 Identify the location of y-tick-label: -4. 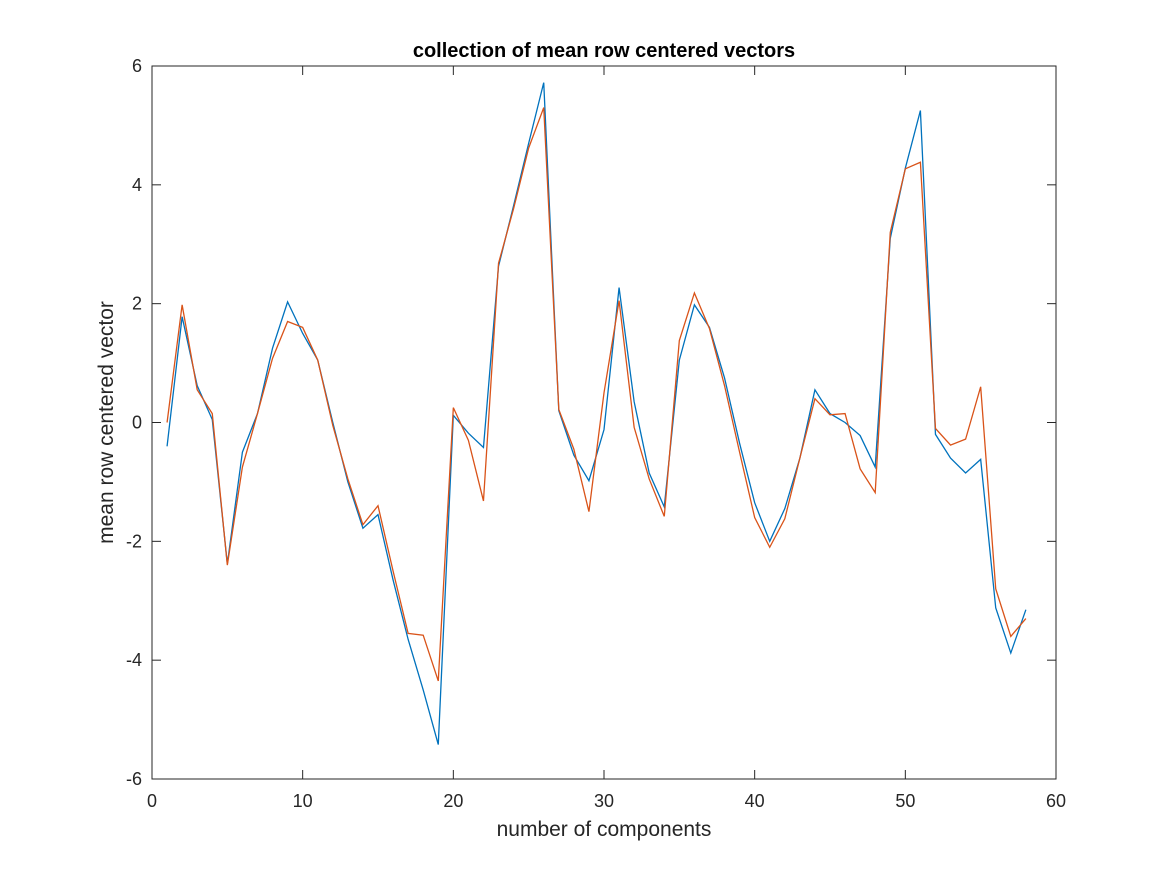
(134, 660).